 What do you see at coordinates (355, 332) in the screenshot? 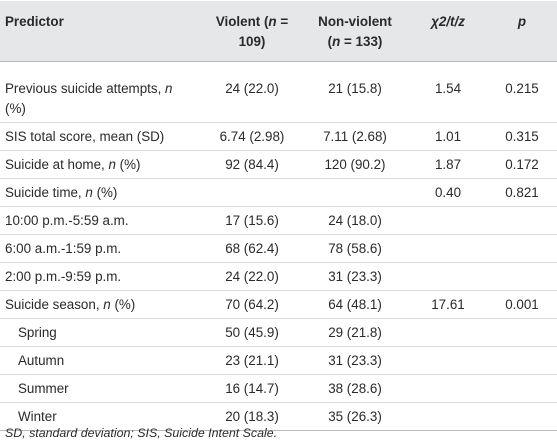
I see `cell-nonviolent: 29 (21.8)` at bounding box center [355, 332].